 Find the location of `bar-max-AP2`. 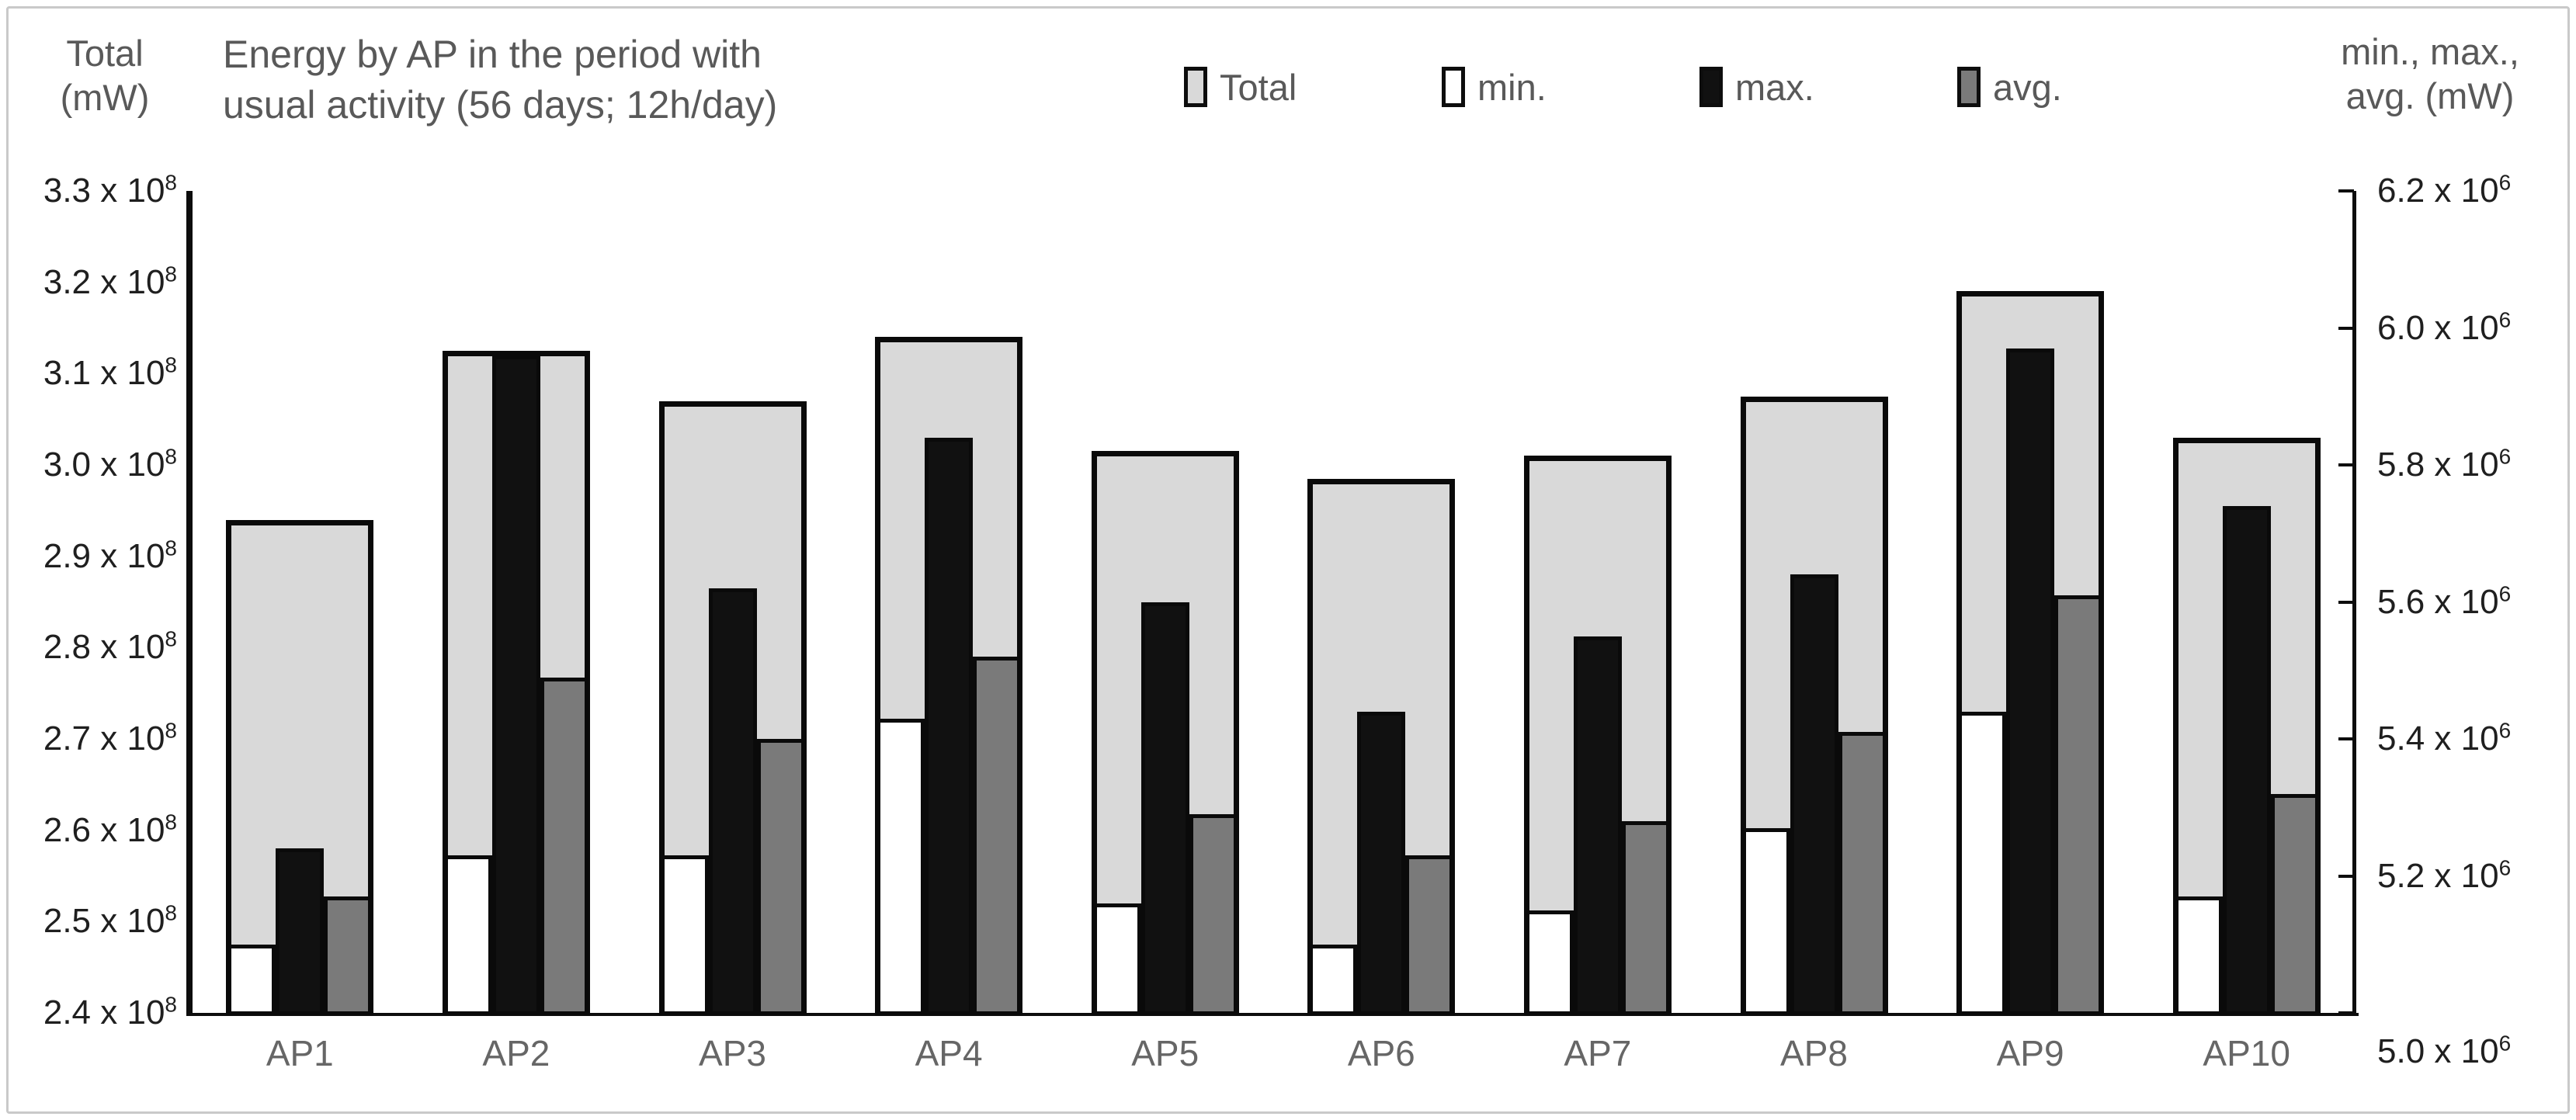

bar-max-AP2 is located at coordinates (515, 685).